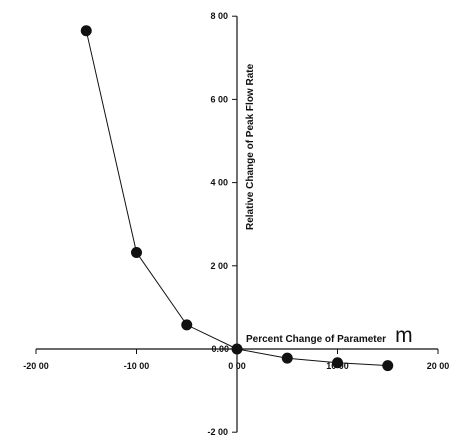 The width and height of the screenshot is (461, 445). I want to click on y-tick-label: 2 00, so click(219, 266).